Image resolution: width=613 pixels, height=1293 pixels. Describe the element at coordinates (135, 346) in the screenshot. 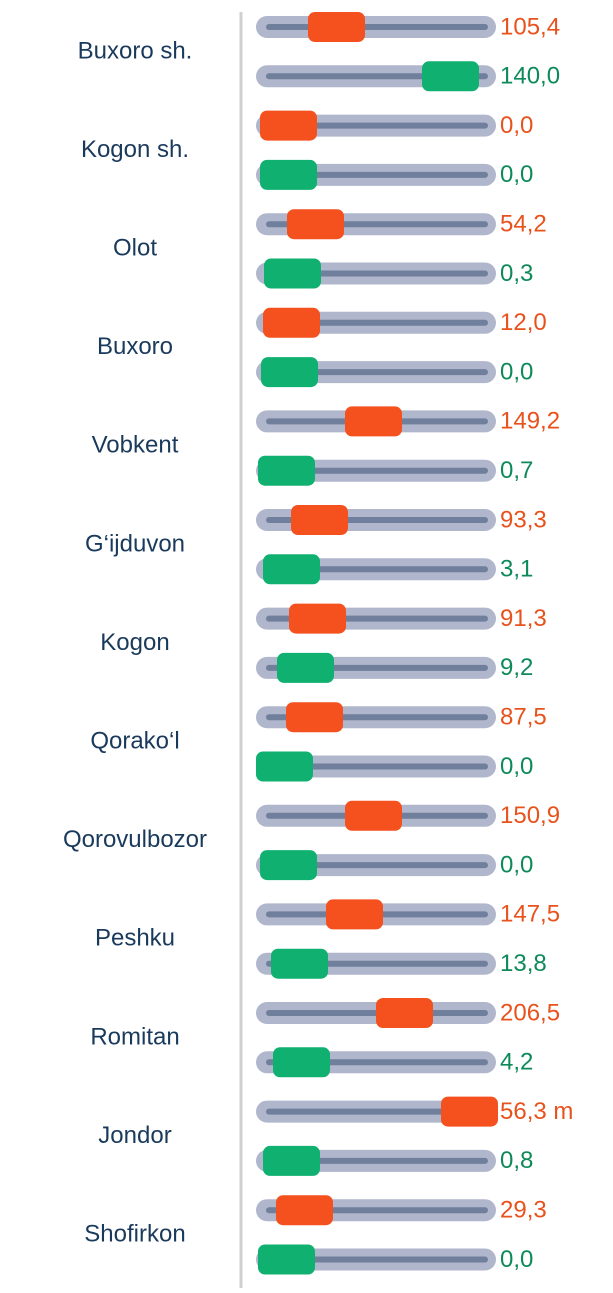

I see `district-label: Buxoro` at that location.